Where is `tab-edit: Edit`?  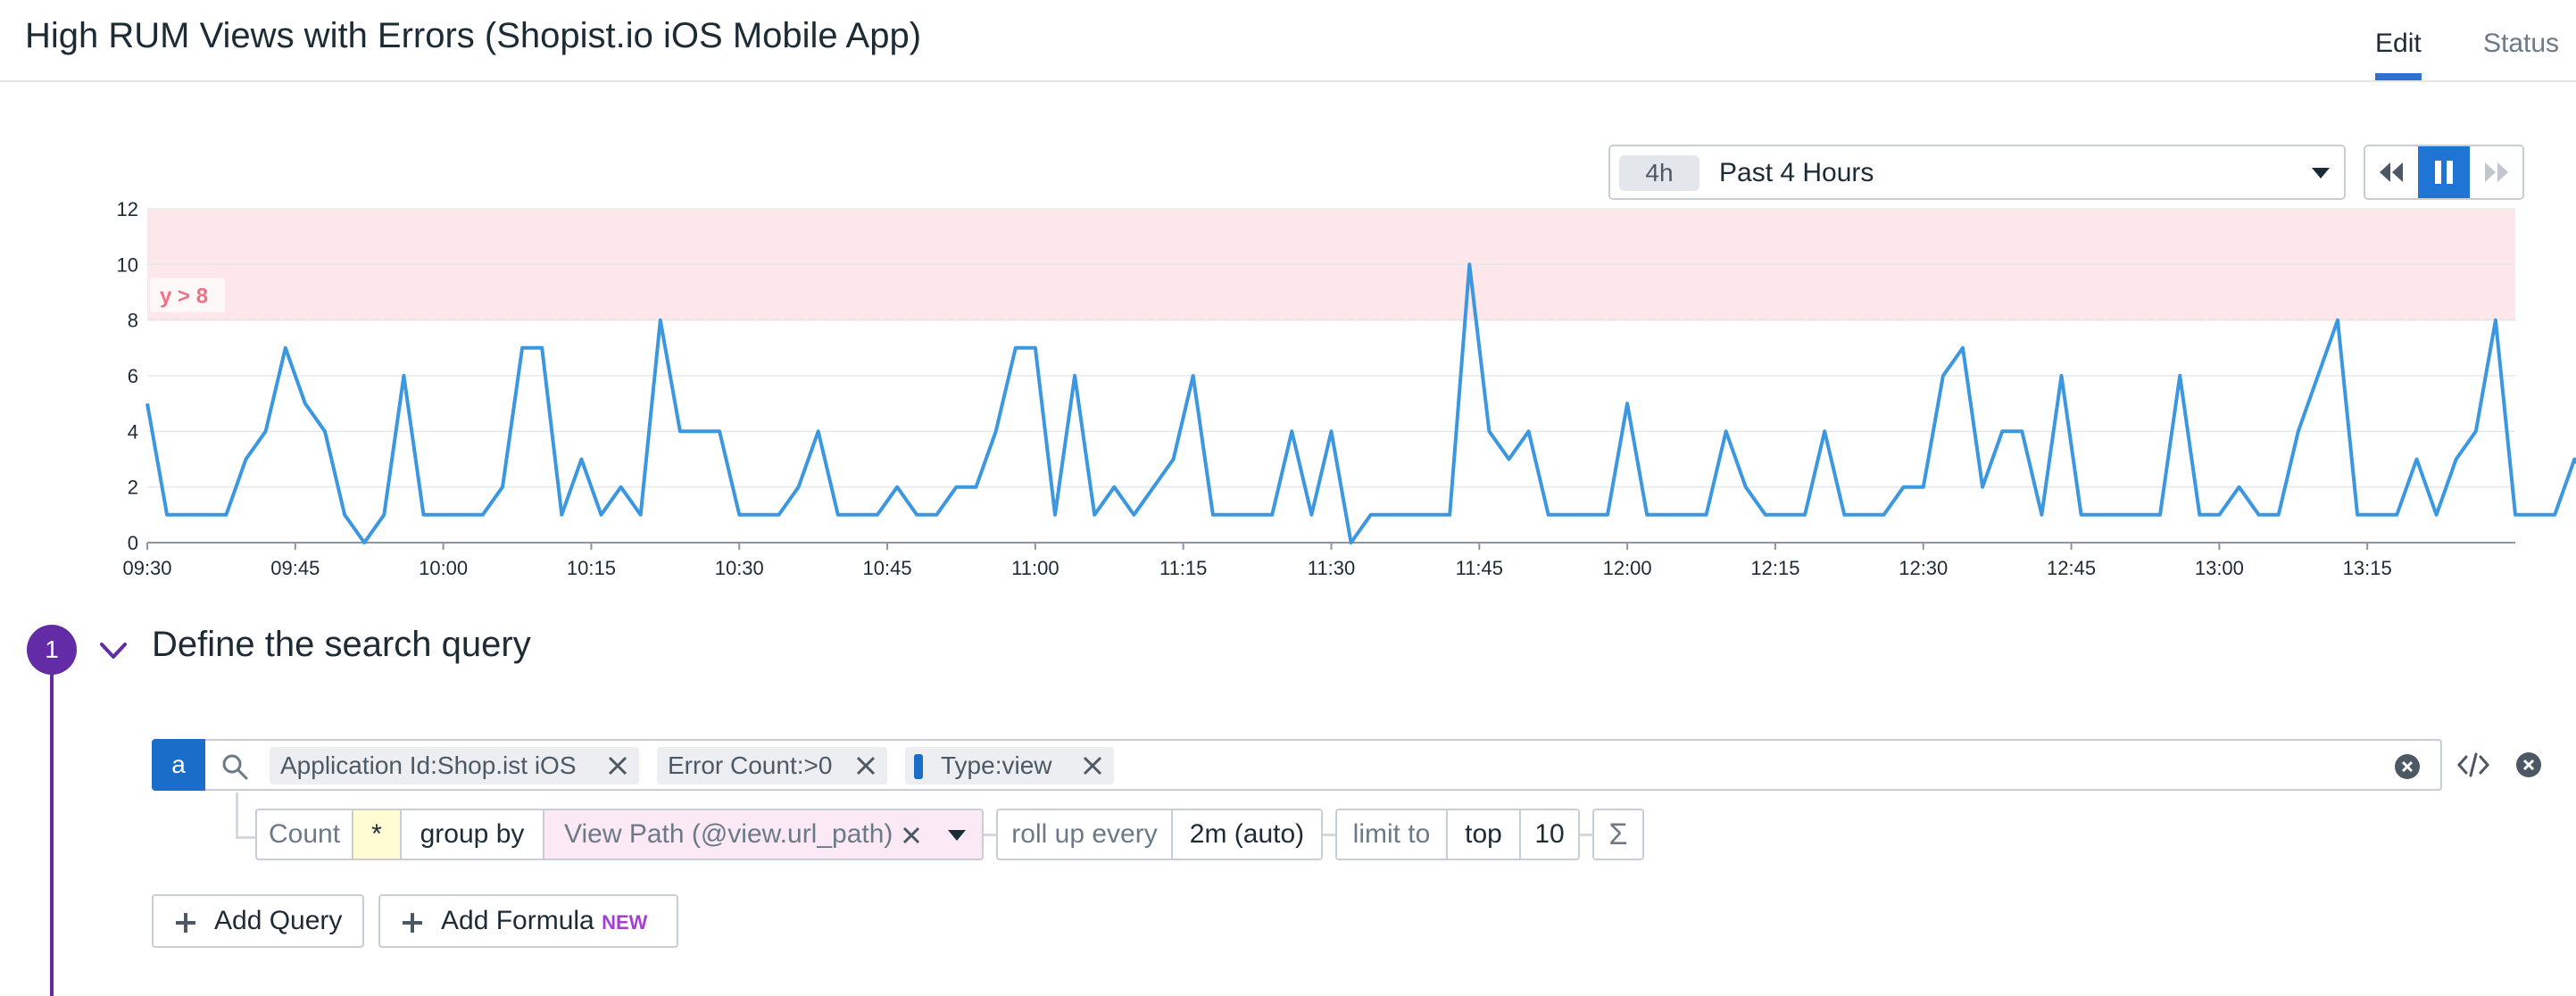
tab-edit: Edit is located at coordinates (2398, 54).